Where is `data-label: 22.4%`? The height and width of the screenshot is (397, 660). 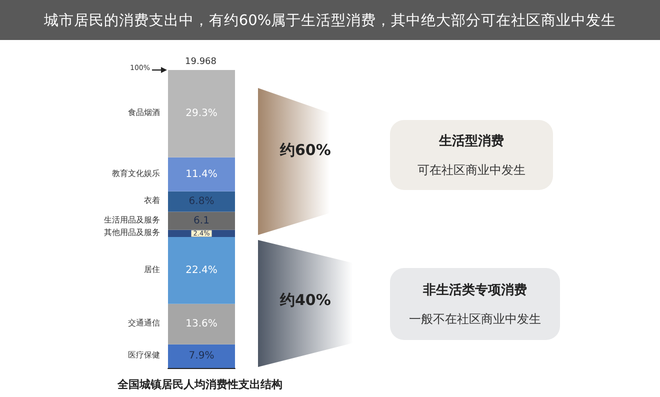
data-label: 22.4% is located at coordinates (202, 270).